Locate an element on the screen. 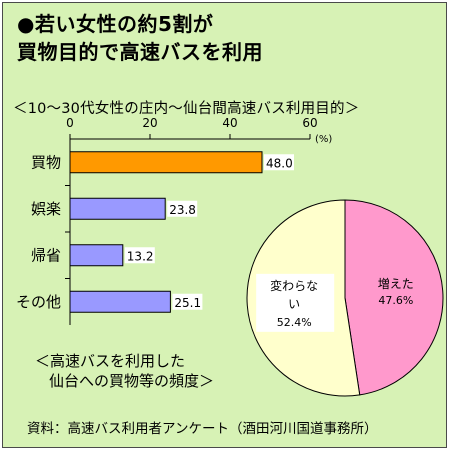 The width and height of the screenshot is (451, 452). data-label: 13.2 is located at coordinates (140, 256).